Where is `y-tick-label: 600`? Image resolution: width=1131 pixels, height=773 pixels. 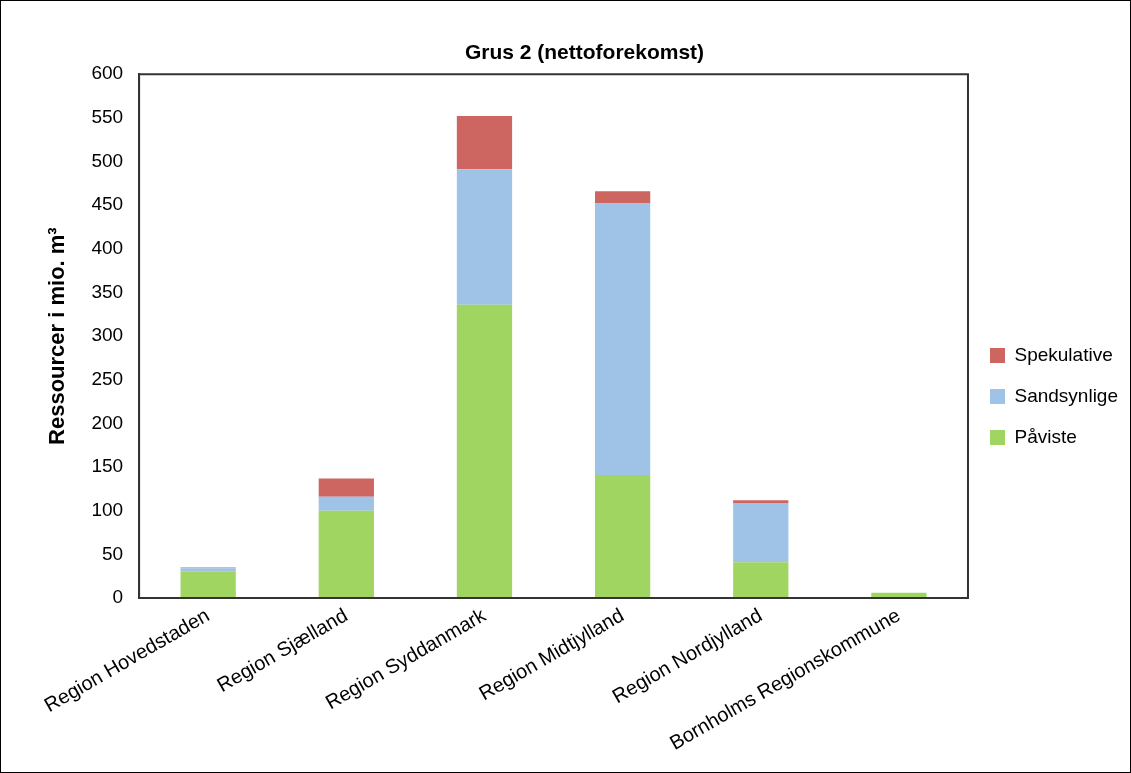
y-tick-label: 600 is located at coordinates (107, 73).